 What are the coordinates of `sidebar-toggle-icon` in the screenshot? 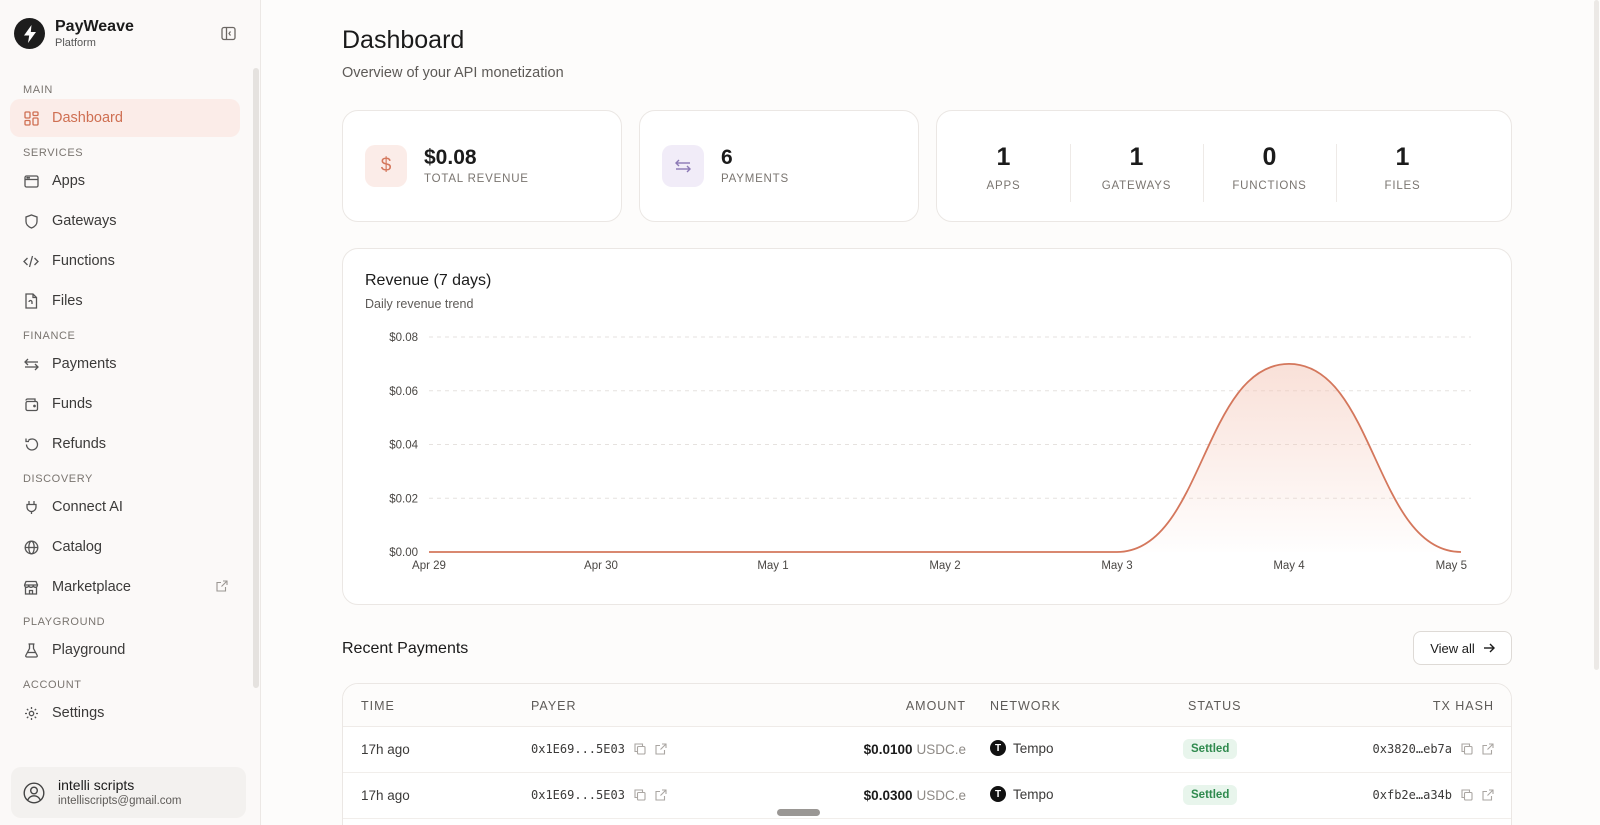 It's located at (228, 33).